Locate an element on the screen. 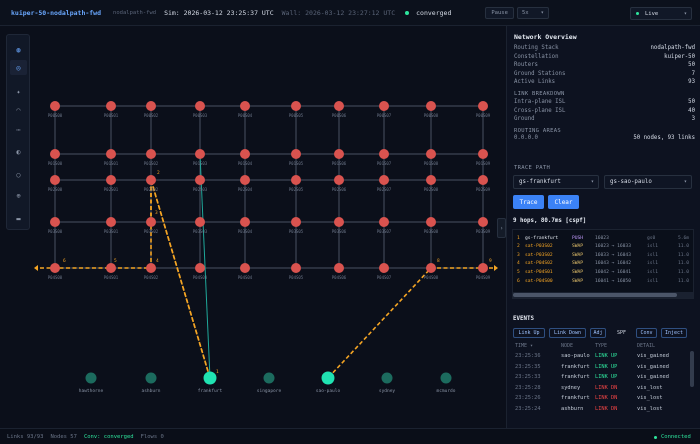 The width and height of the screenshot is (700, 444). panel-tool: ▬ is located at coordinates (18, 218).